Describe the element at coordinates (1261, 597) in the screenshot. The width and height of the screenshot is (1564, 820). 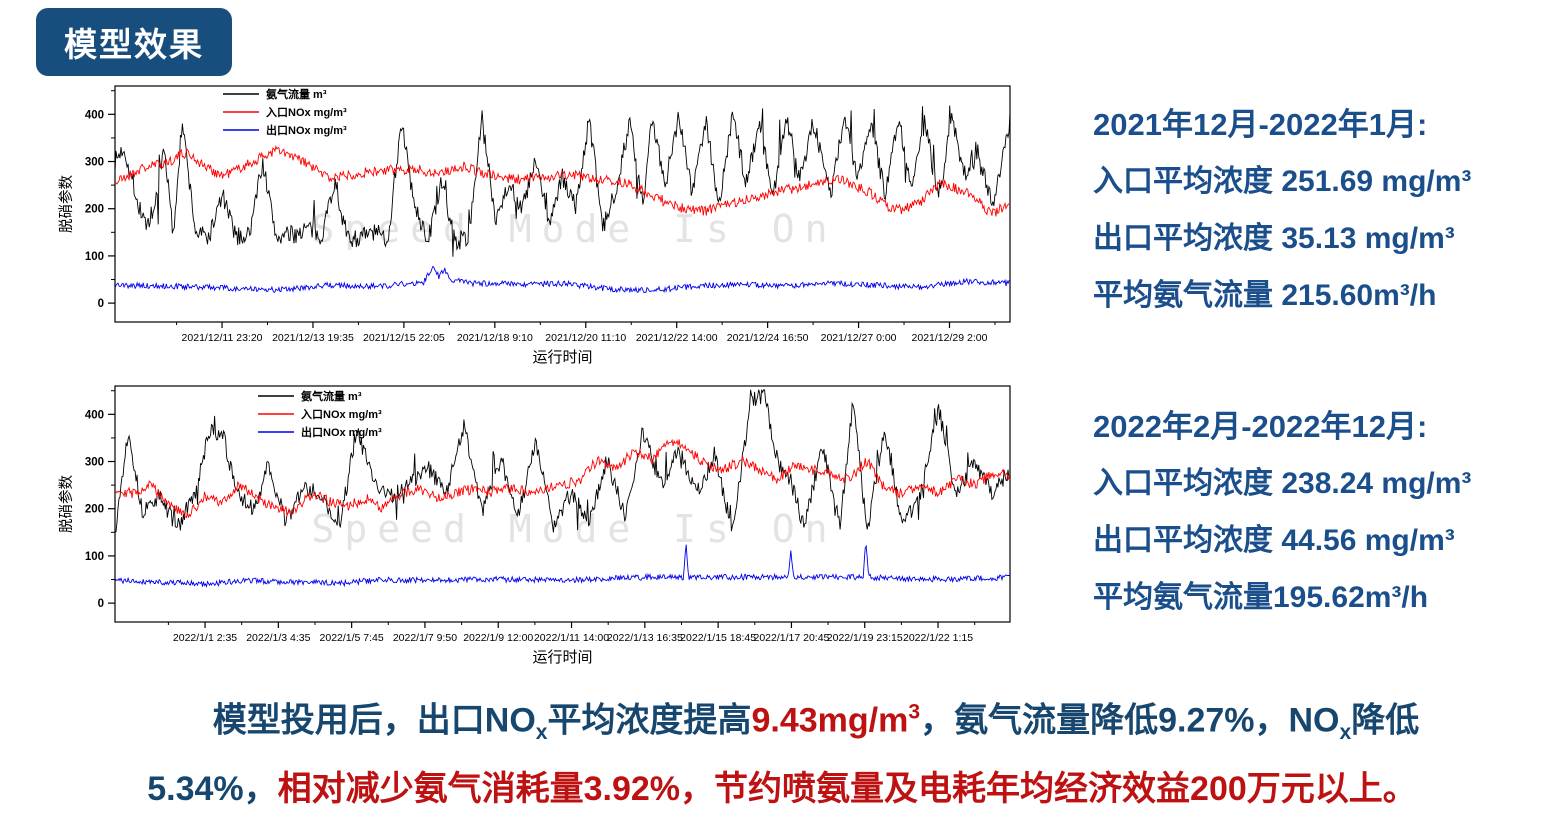
I see `stats-line: 平均氨气流量195.62m³/h` at that location.